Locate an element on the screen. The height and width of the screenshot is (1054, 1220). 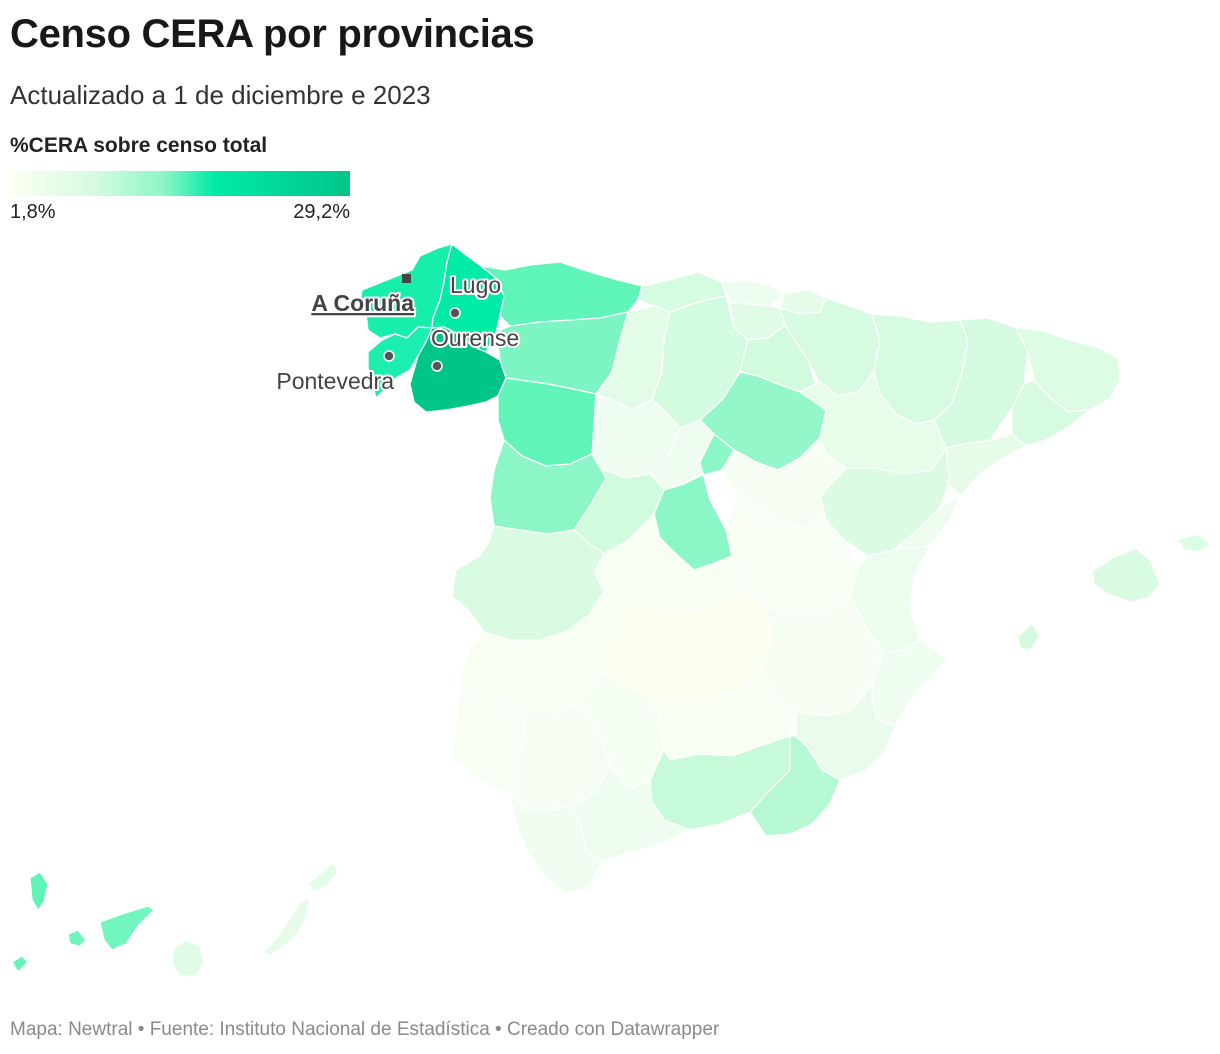
province-cadiz is located at coordinates (556, 844).